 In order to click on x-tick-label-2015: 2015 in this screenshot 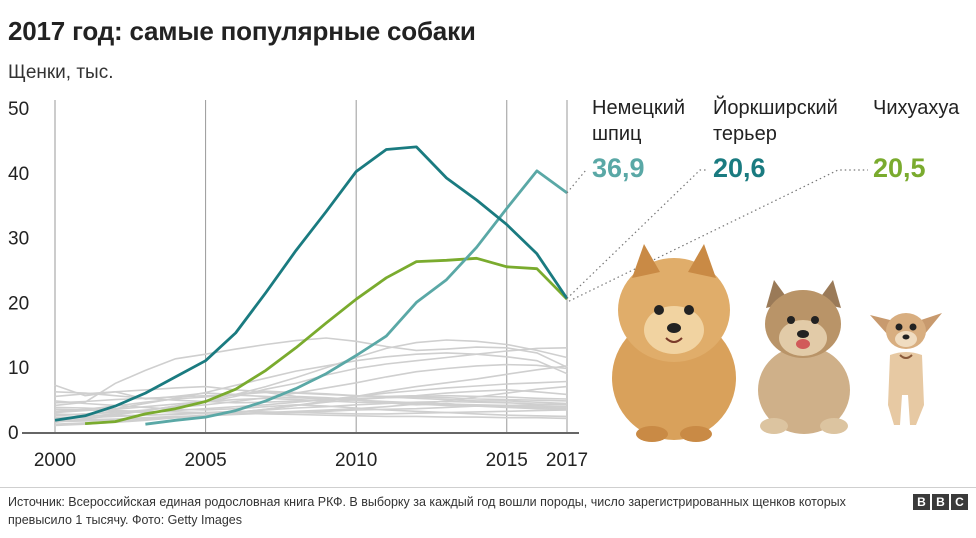, I will do `click(507, 460)`.